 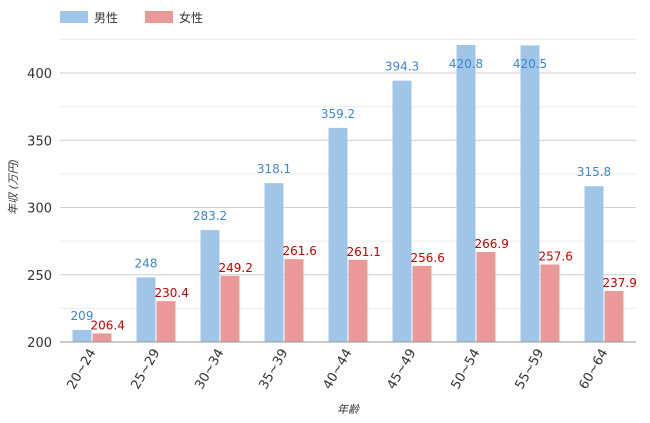 What do you see at coordinates (300, 251) in the screenshot?
I see `data-label-female: 261.6` at bounding box center [300, 251].